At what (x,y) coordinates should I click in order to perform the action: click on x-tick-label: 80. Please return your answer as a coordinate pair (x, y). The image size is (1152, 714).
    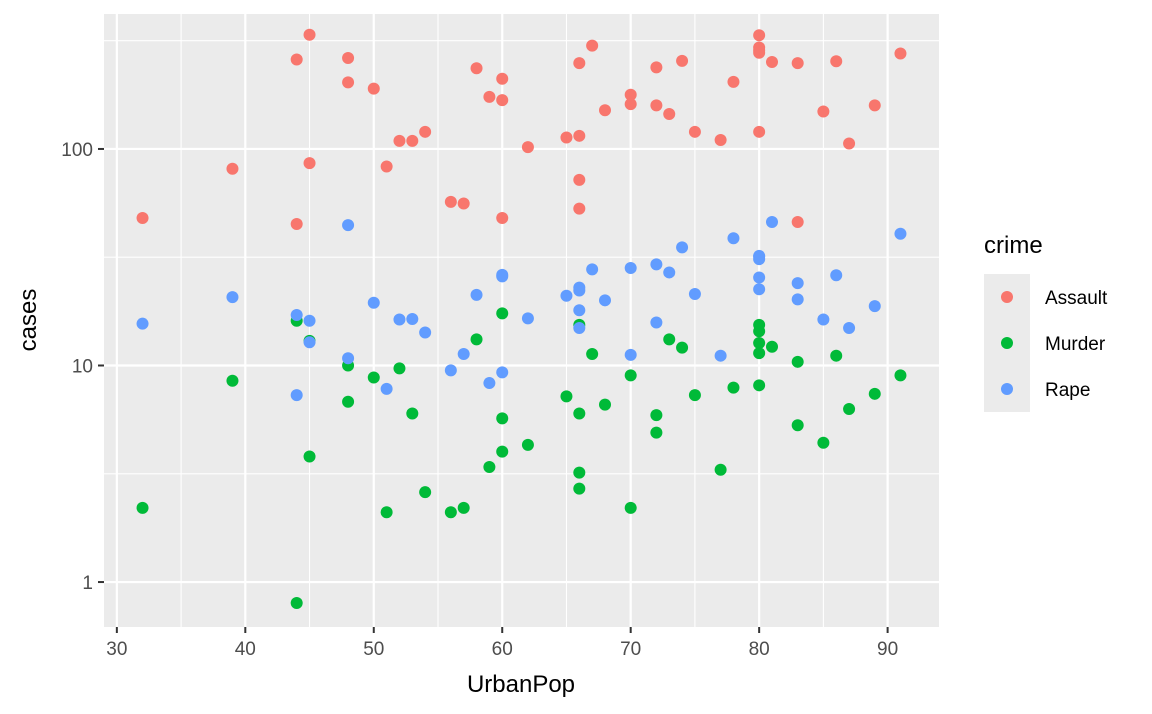
    Looking at the image, I should click on (759, 649).